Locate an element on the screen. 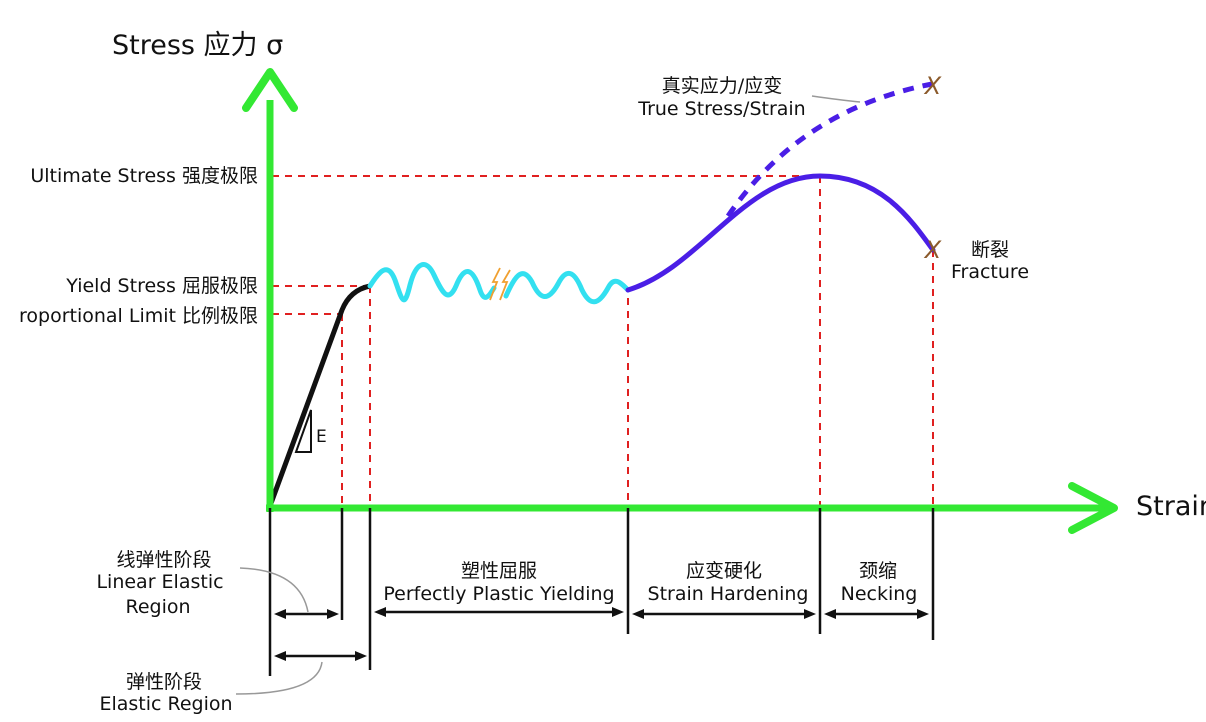  hardening-arrow-right is located at coordinates (810, 614).